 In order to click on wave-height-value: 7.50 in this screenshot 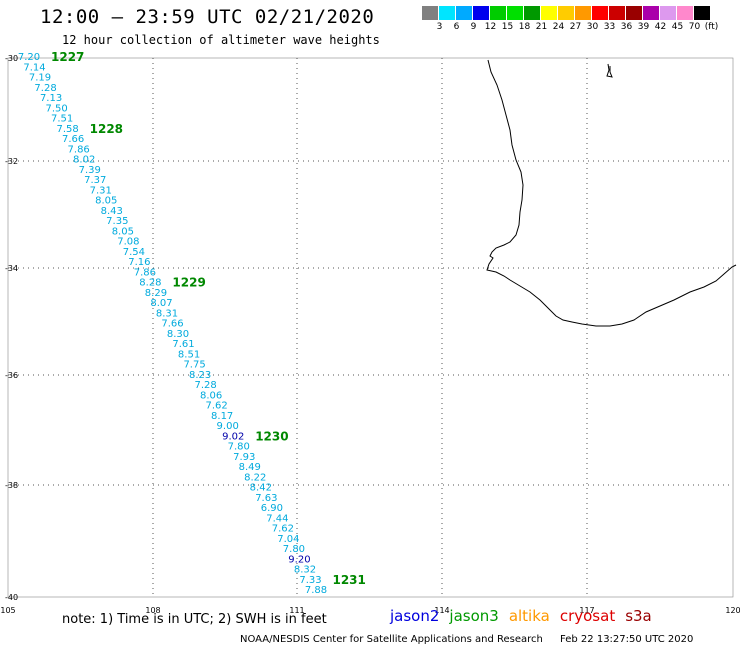, I will do `click(56, 108)`.